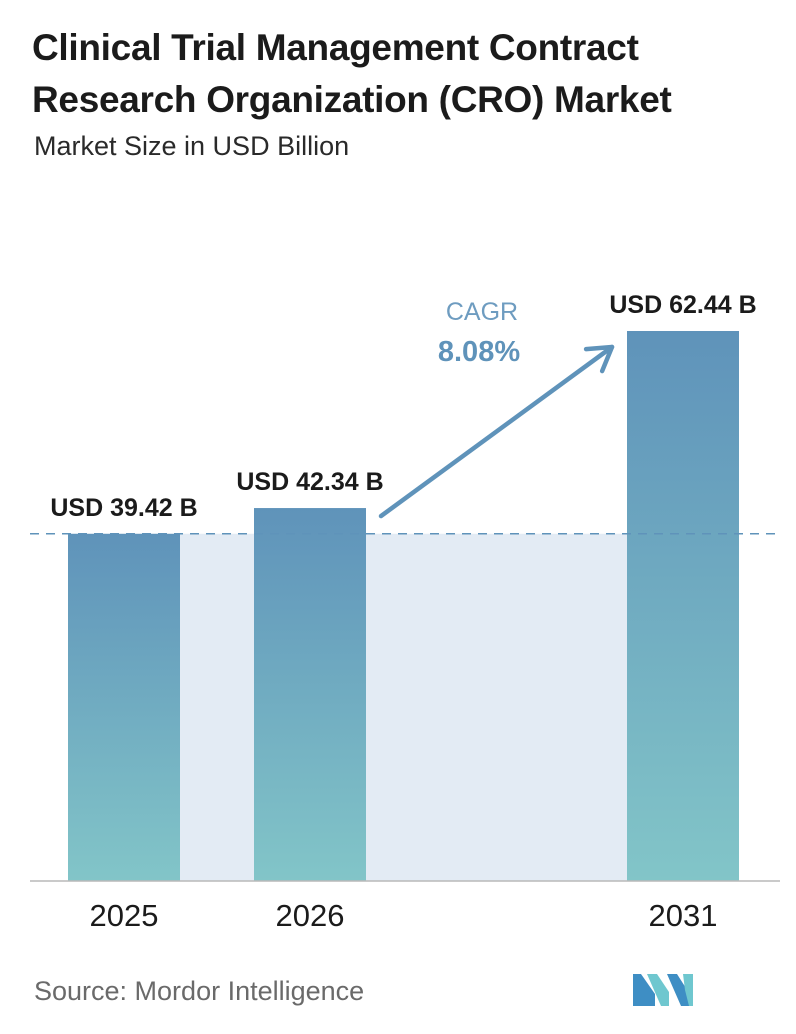 This screenshot has width=796, height=1034. What do you see at coordinates (496, 431) in the screenshot?
I see `cagr-arrow` at bounding box center [496, 431].